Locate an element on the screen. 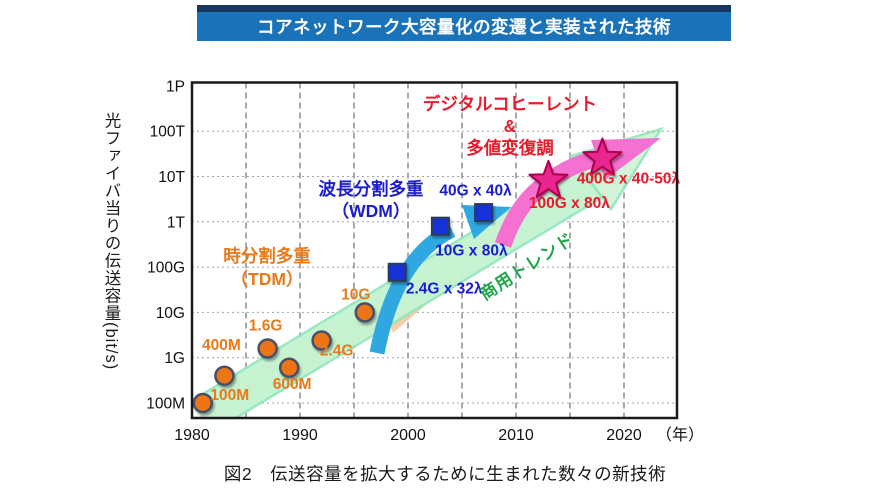 The height and width of the screenshot is (500, 890). y-tick-label: 1T is located at coordinates (176, 222).